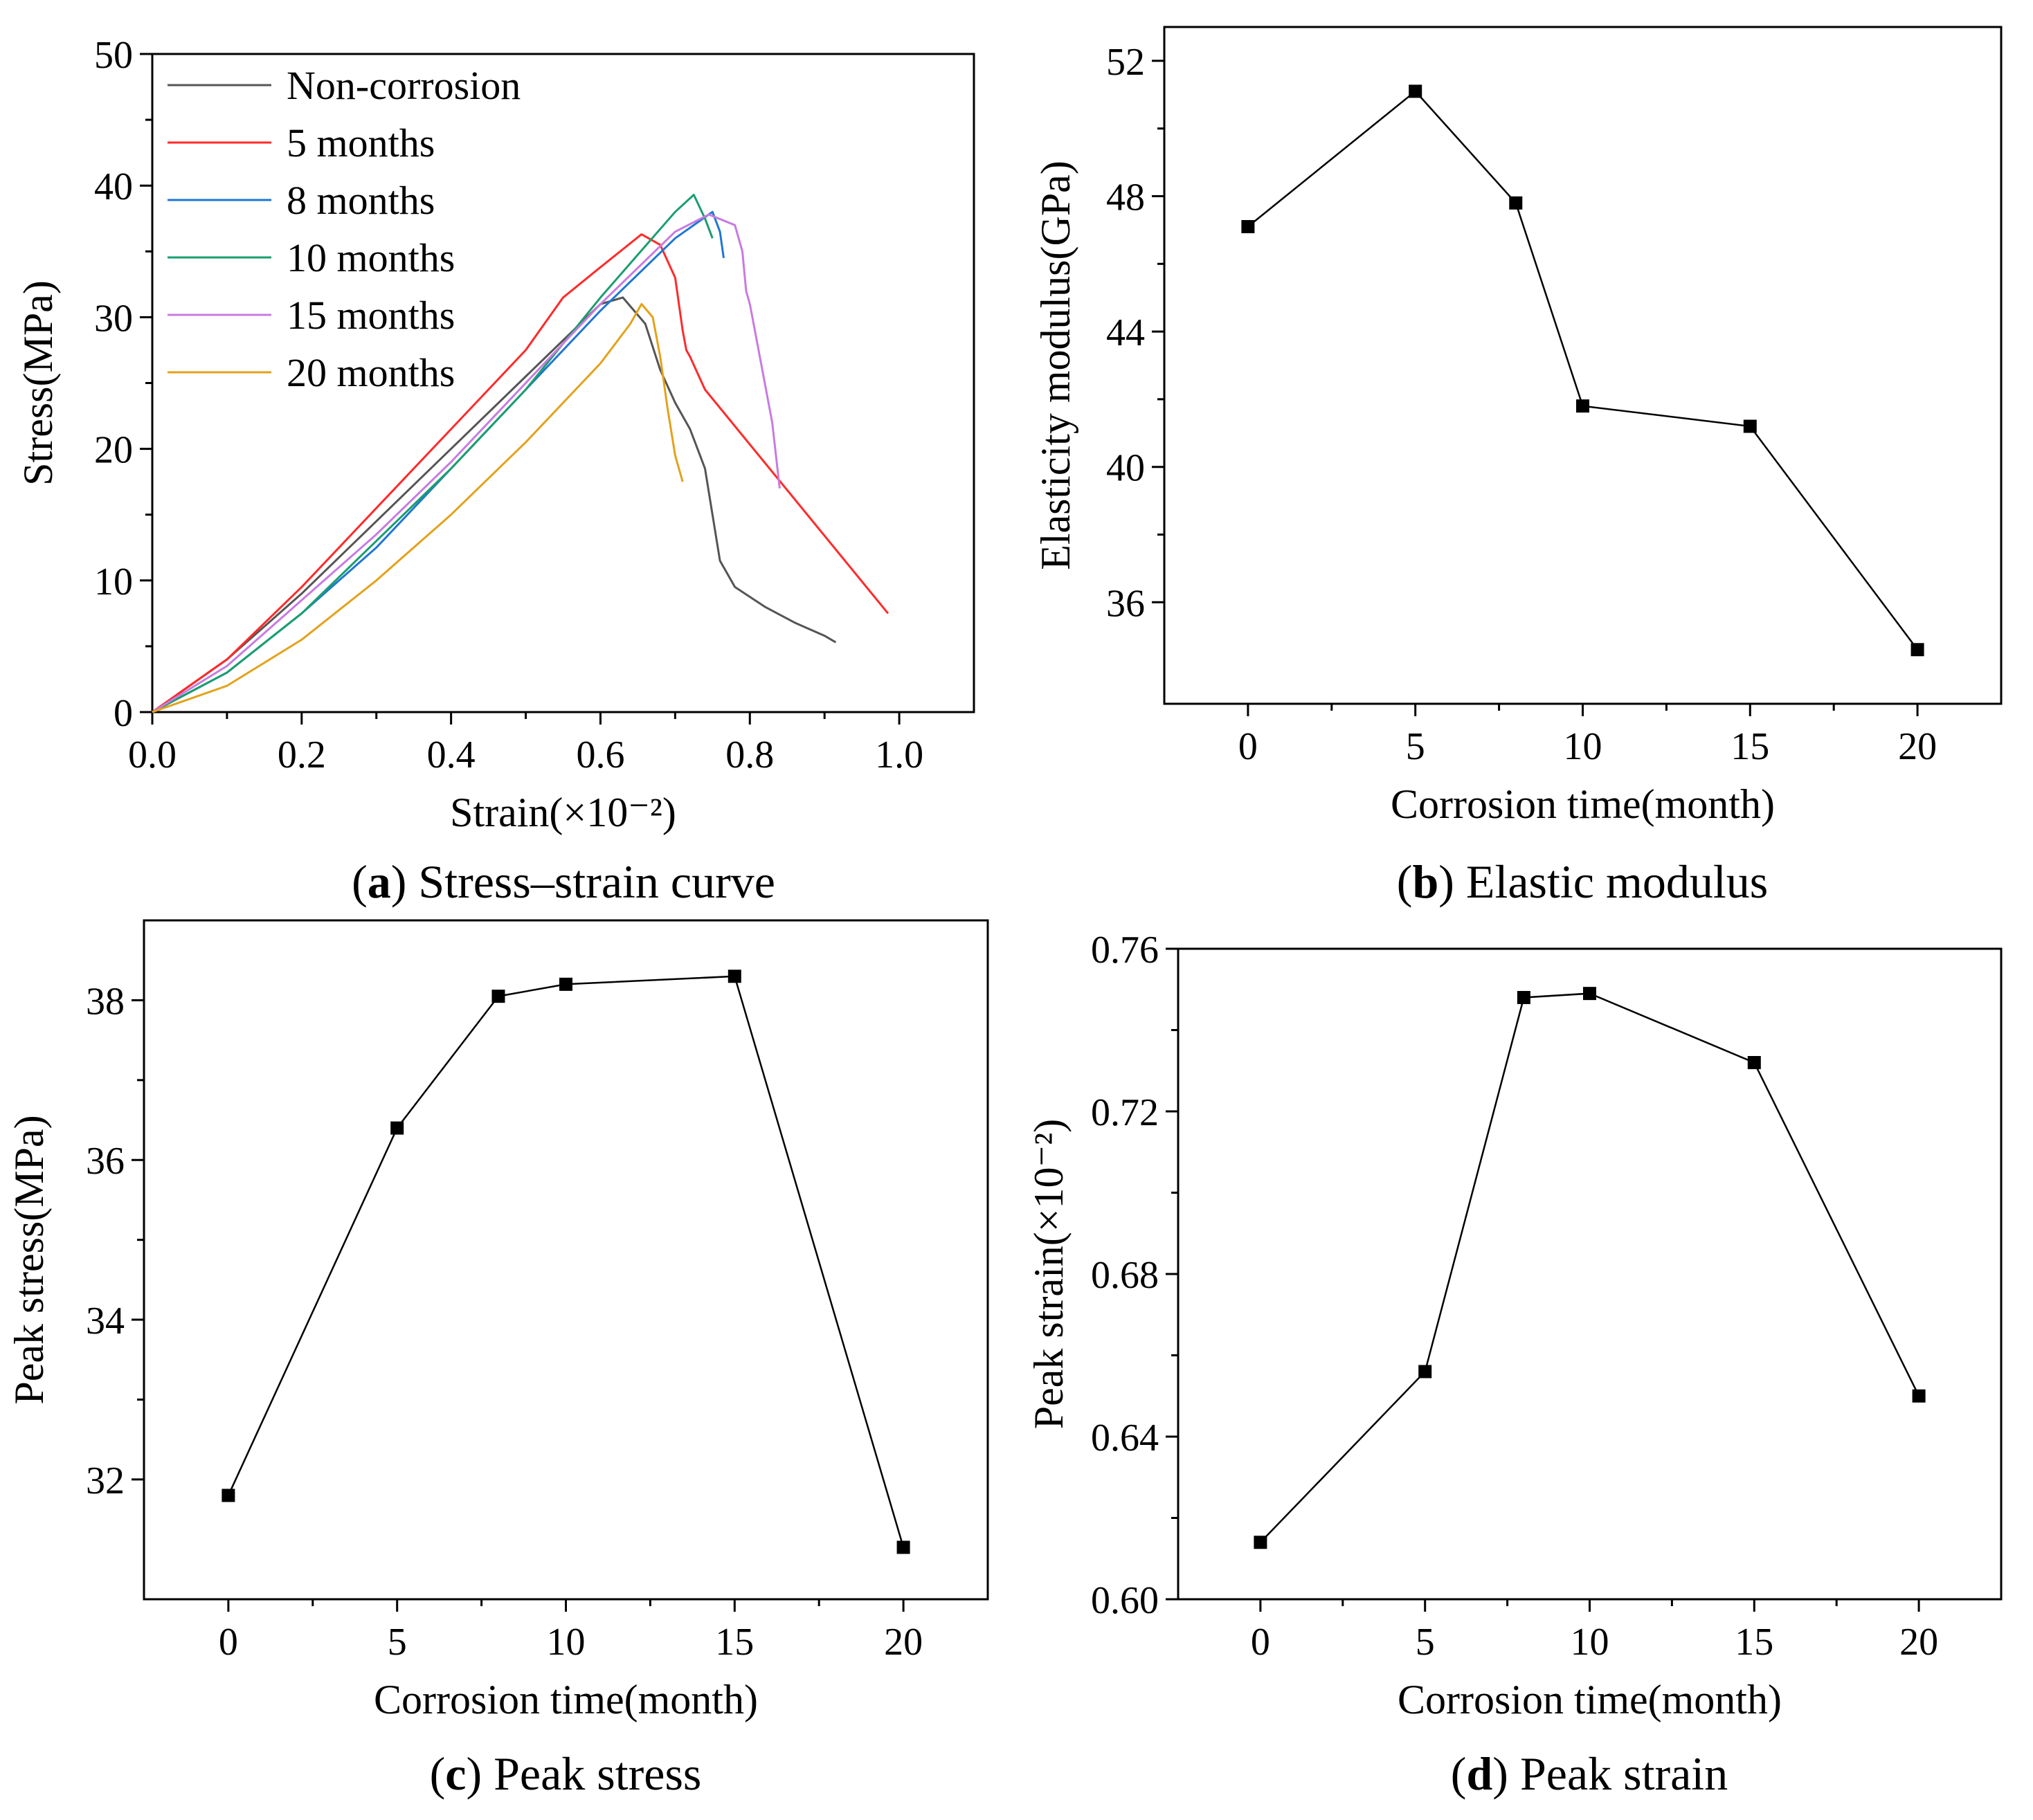 The image size is (2033, 1820). I want to click on caption-text: Stress–strain curve, so click(590, 881).